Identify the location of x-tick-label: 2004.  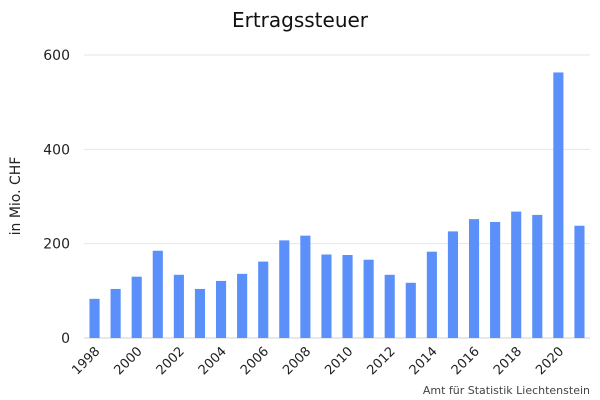
(213, 361).